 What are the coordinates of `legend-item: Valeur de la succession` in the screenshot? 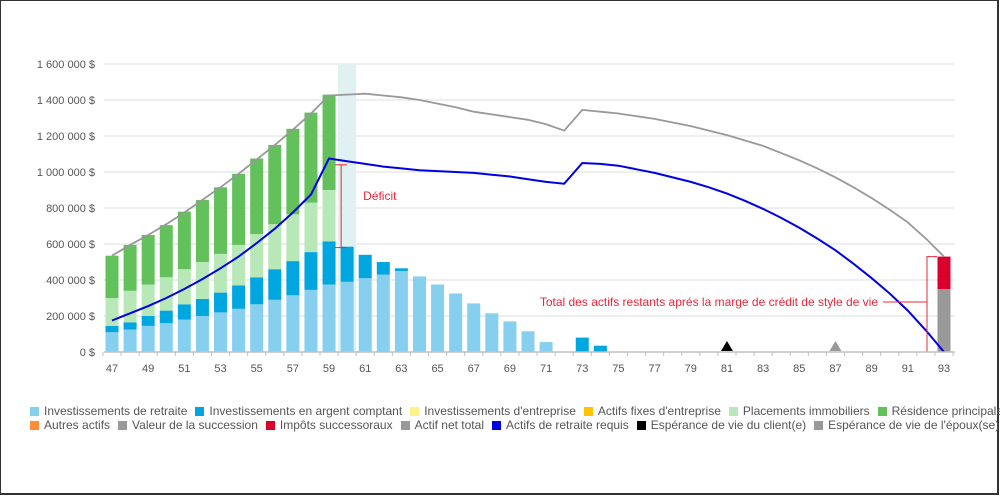 It's located at (188, 425).